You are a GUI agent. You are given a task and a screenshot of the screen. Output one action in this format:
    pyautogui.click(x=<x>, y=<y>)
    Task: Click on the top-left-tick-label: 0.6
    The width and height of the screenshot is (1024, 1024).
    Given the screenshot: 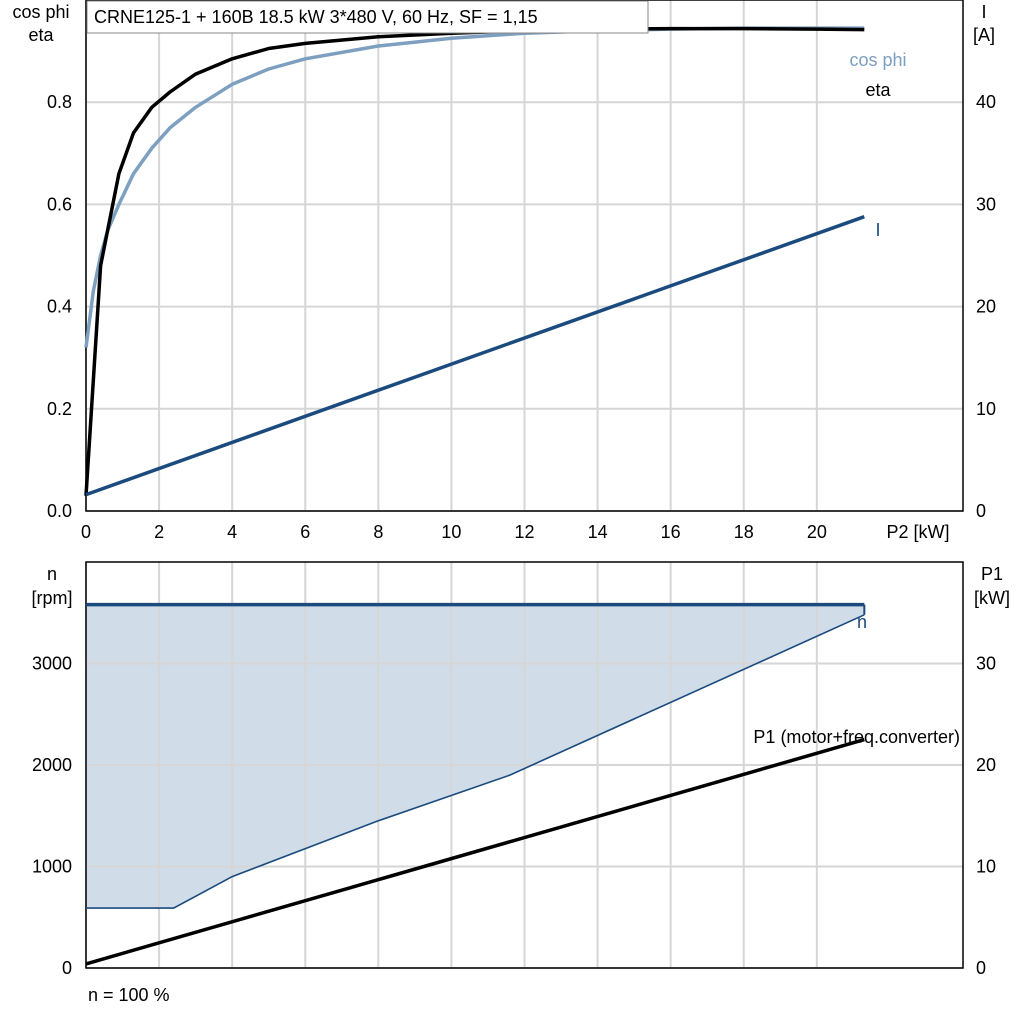 What is the action you would take?
    pyautogui.click(x=59, y=204)
    